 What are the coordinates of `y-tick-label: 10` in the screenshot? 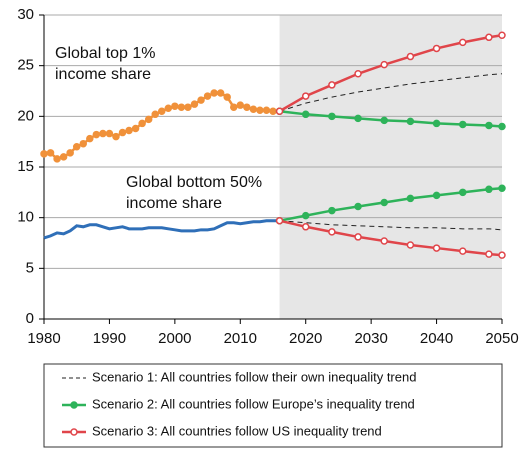 It's located at (25, 217).